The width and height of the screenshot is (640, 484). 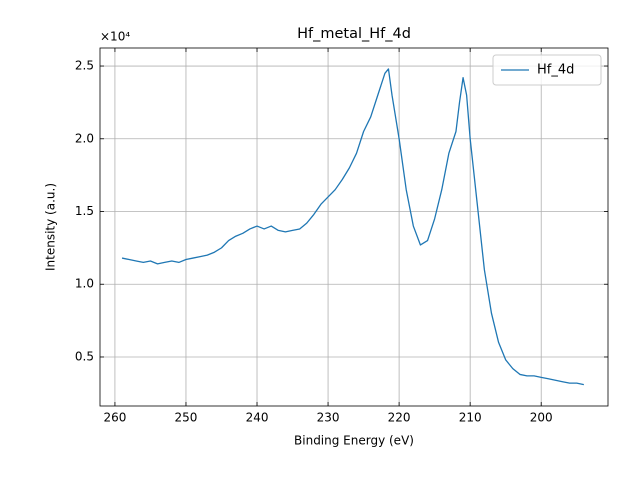 I want to click on legend-box, so click(x=547, y=70).